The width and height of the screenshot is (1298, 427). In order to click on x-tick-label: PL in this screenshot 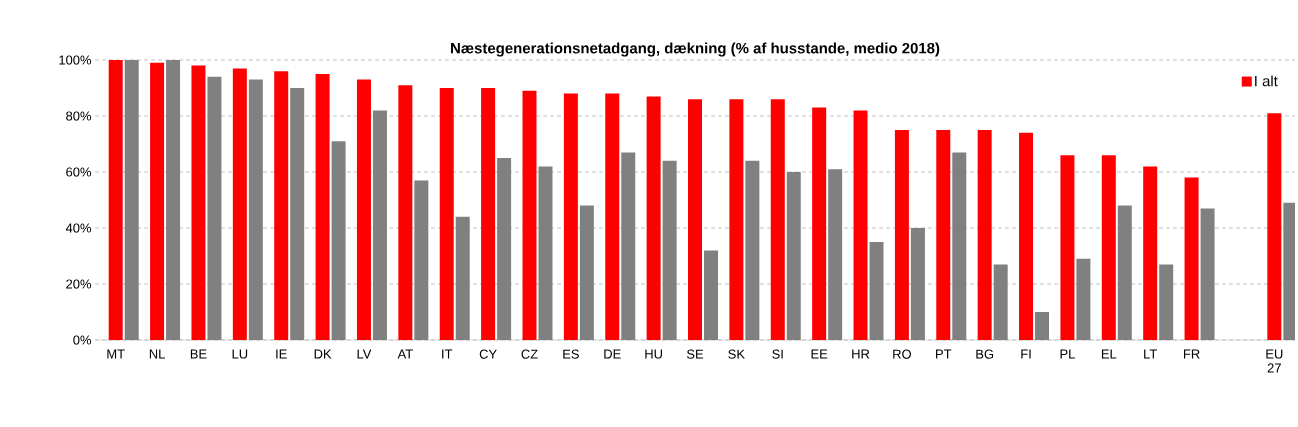, I will do `click(1067, 354)`.